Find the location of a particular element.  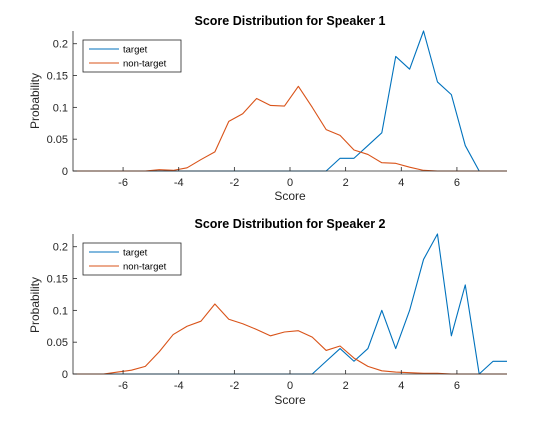

series-line-non-target is located at coordinates (290, 339).